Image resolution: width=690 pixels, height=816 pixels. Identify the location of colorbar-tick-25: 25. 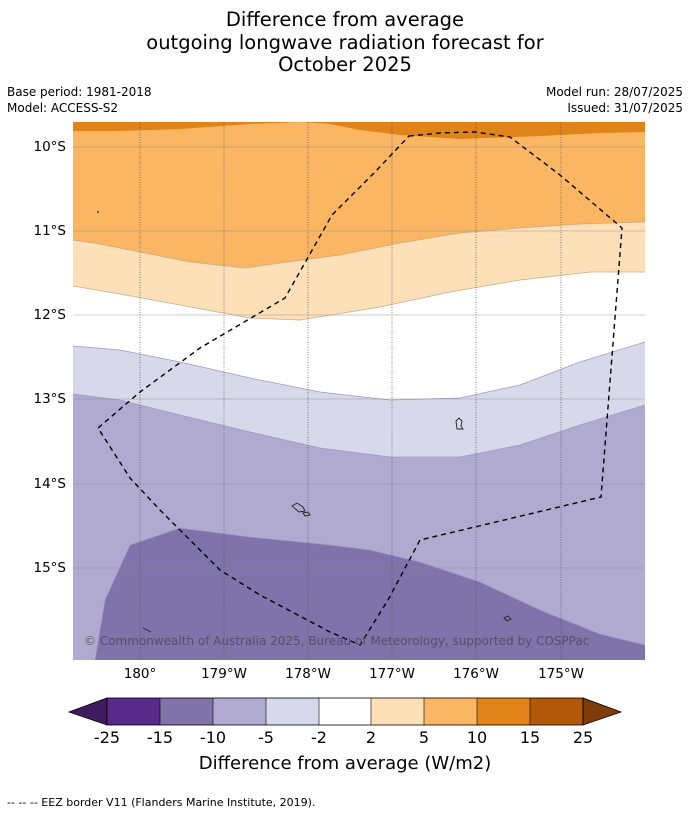
(583, 737).